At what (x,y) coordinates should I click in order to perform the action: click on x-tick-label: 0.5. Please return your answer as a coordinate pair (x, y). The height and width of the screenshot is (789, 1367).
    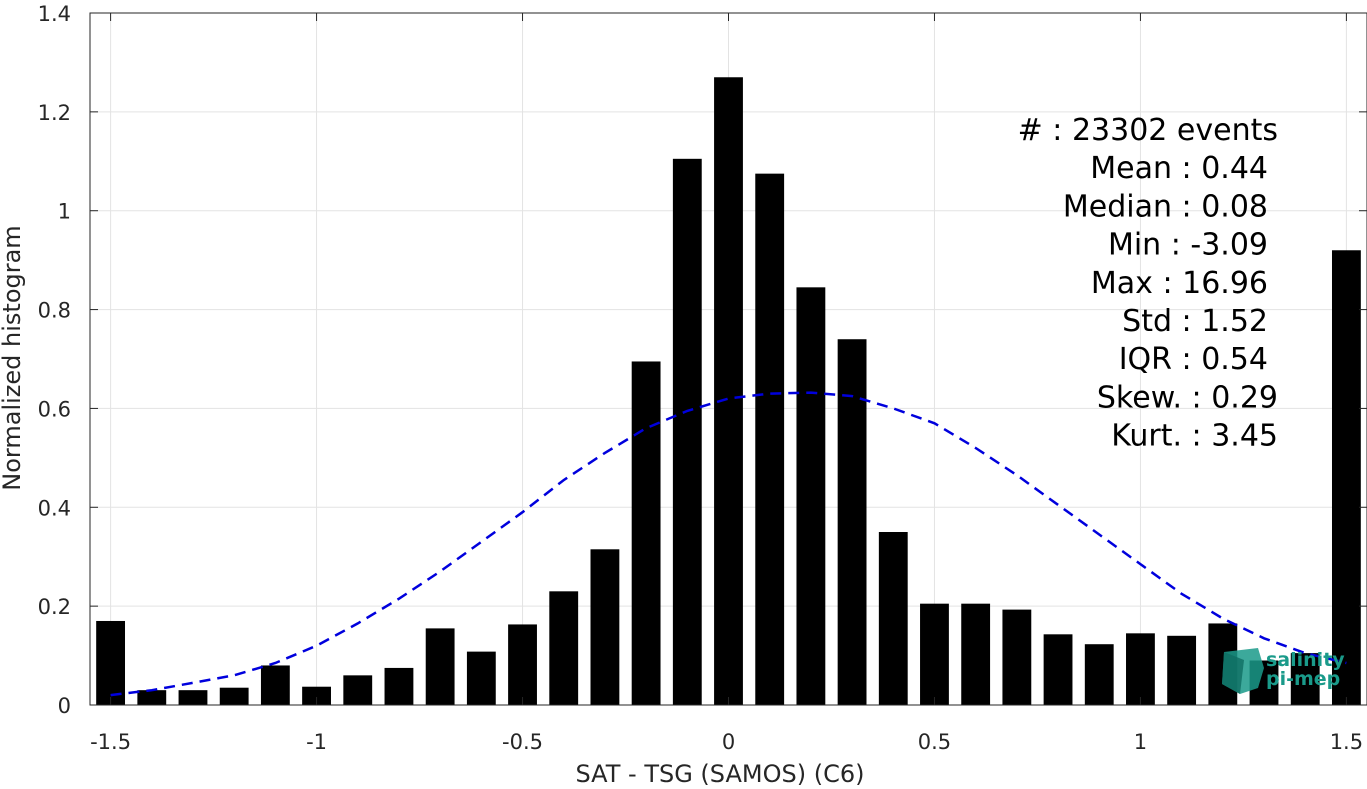
    Looking at the image, I should click on (934, 742).